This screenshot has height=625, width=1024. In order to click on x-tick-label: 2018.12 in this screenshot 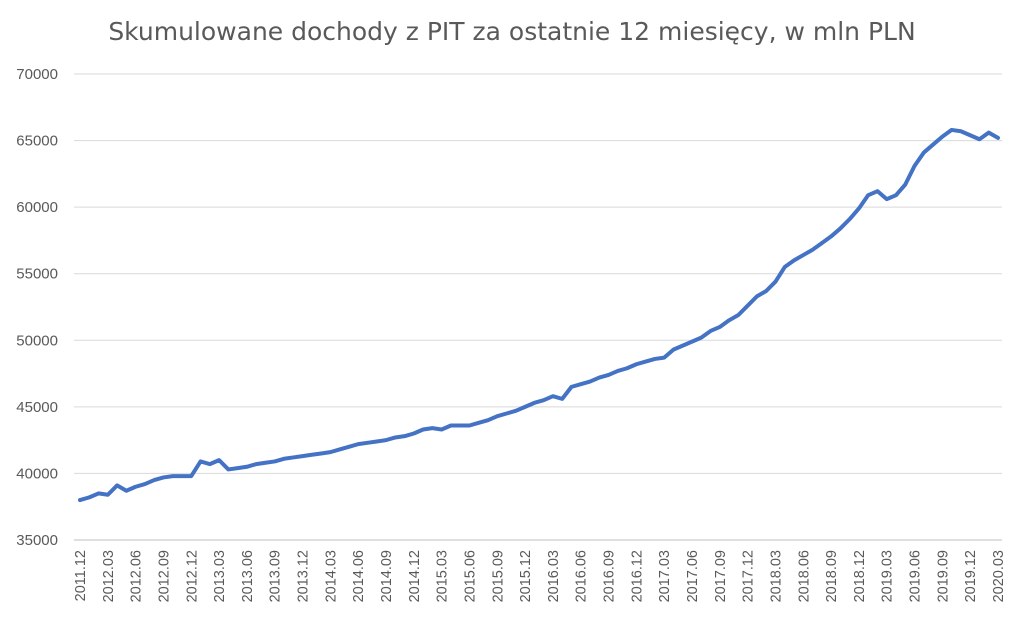, I will do `click(860, 576)`.